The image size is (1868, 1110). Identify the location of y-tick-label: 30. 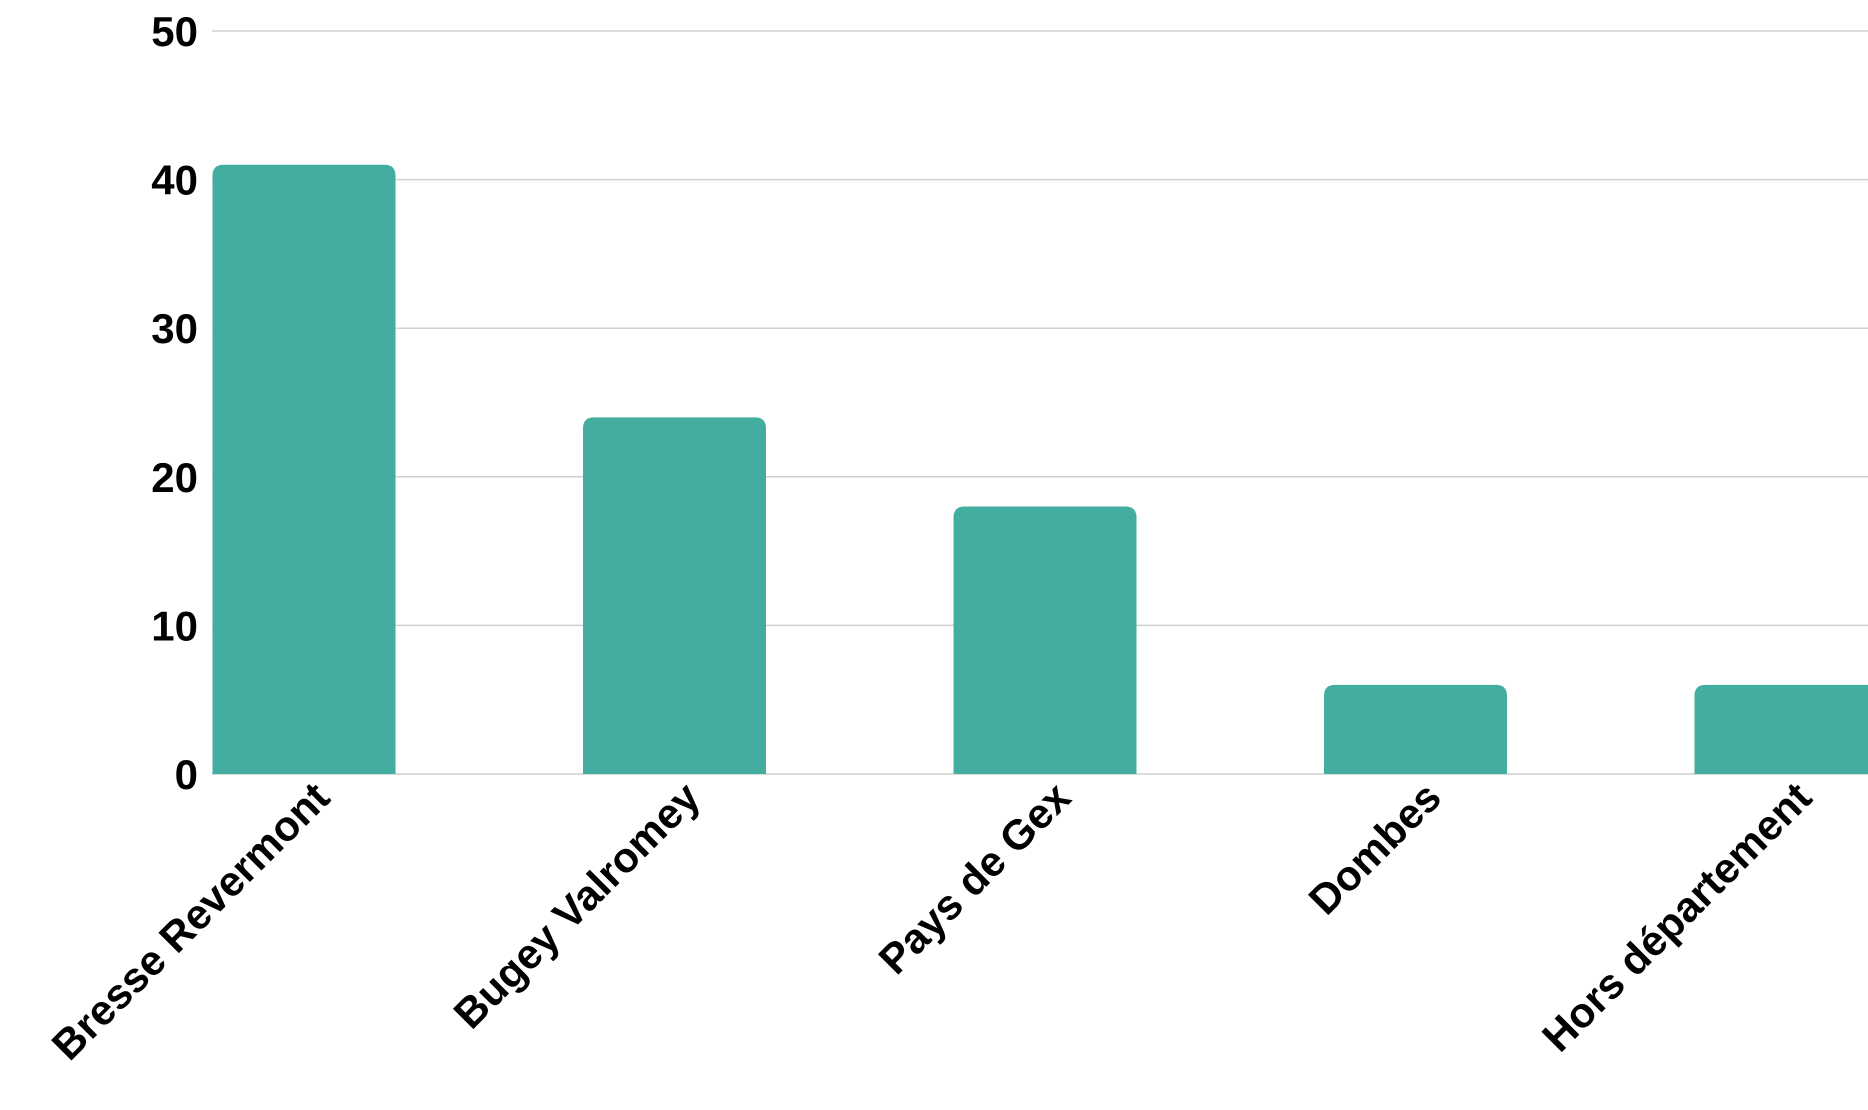
(174, 328).